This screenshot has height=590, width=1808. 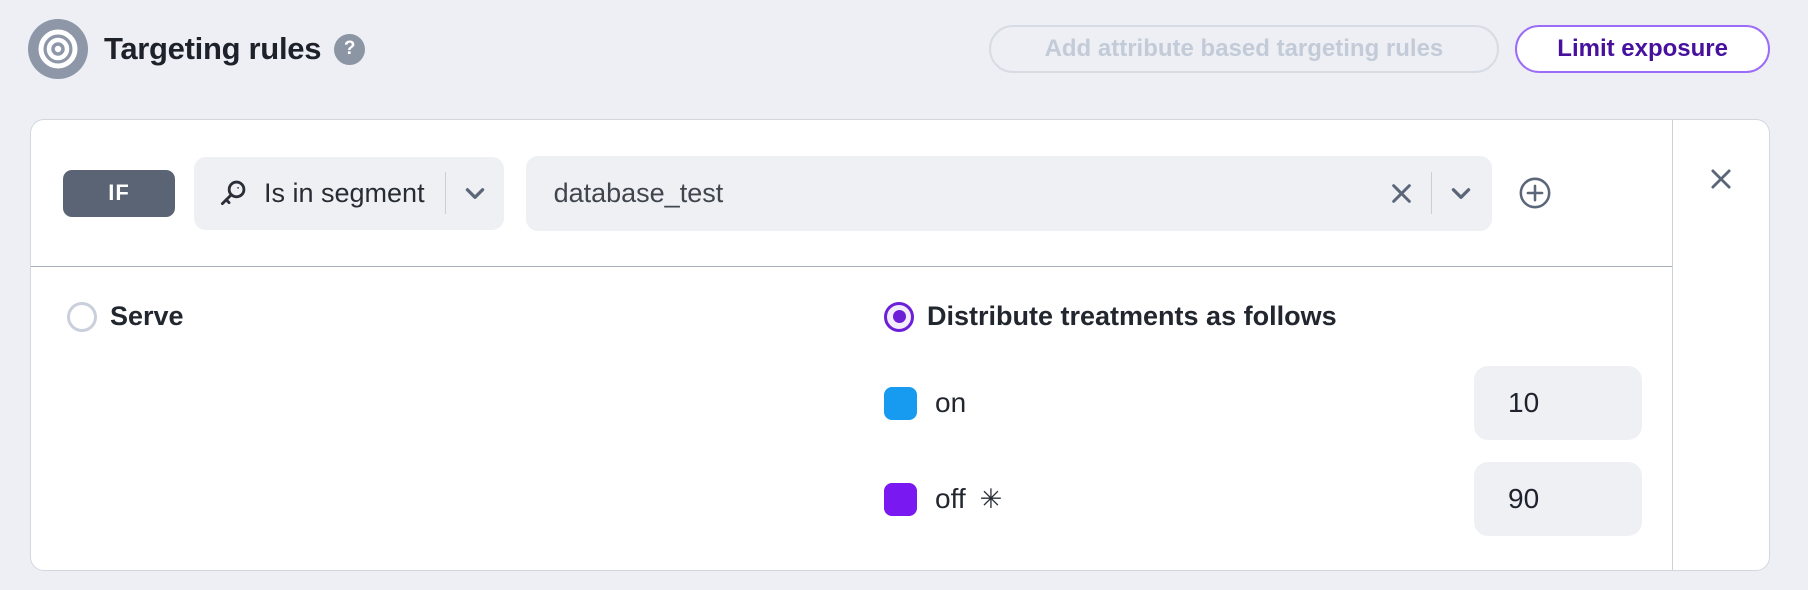 I want to click on treatment-off-name: off, so click(x=950, y=498).